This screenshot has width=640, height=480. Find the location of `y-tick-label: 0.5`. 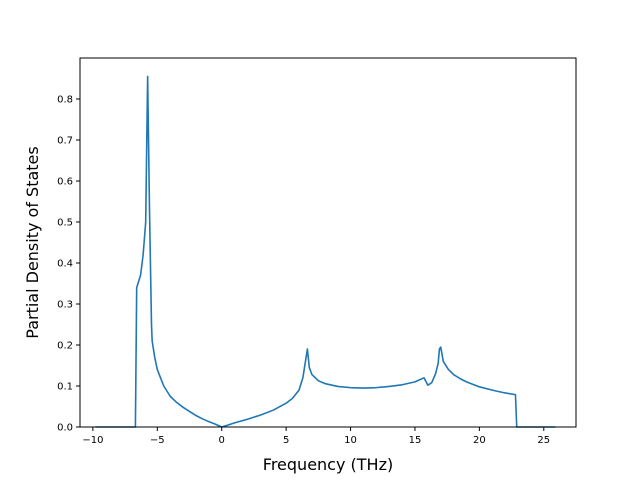

y-tick-label: 0.5 is located at coordinates (65, 223).